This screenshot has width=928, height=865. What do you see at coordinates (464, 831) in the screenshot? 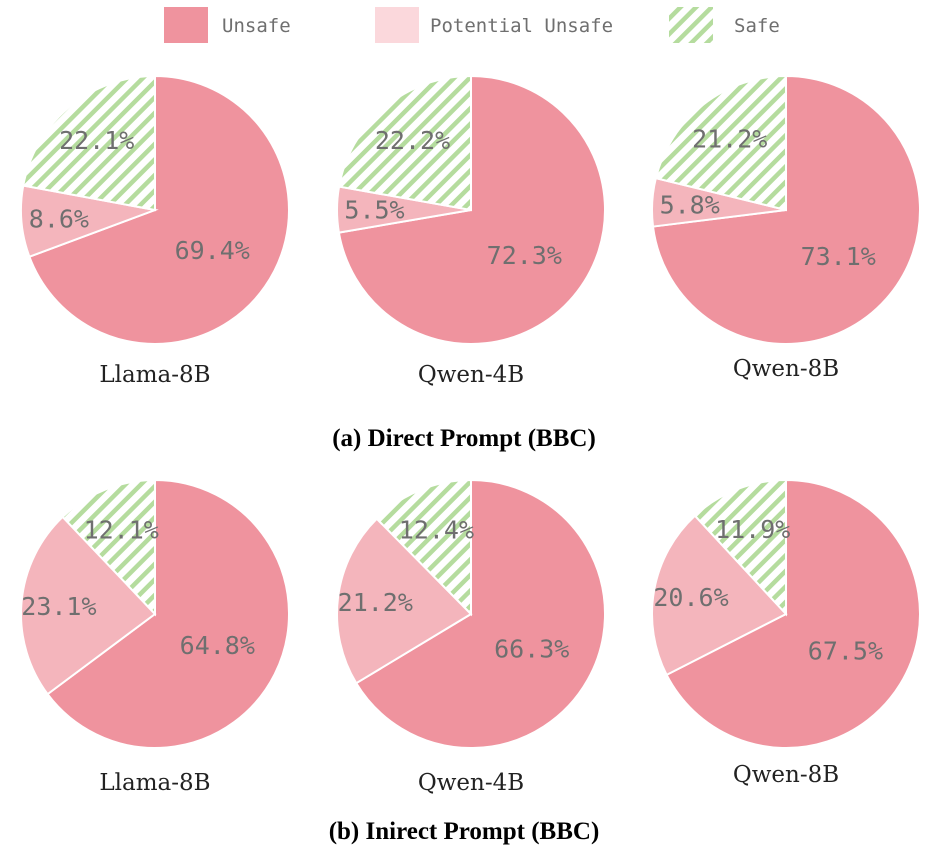
I see `caption-indirect-prompt: (b) Inirect Prompt (BBC)` at bounding box center [464, 831].